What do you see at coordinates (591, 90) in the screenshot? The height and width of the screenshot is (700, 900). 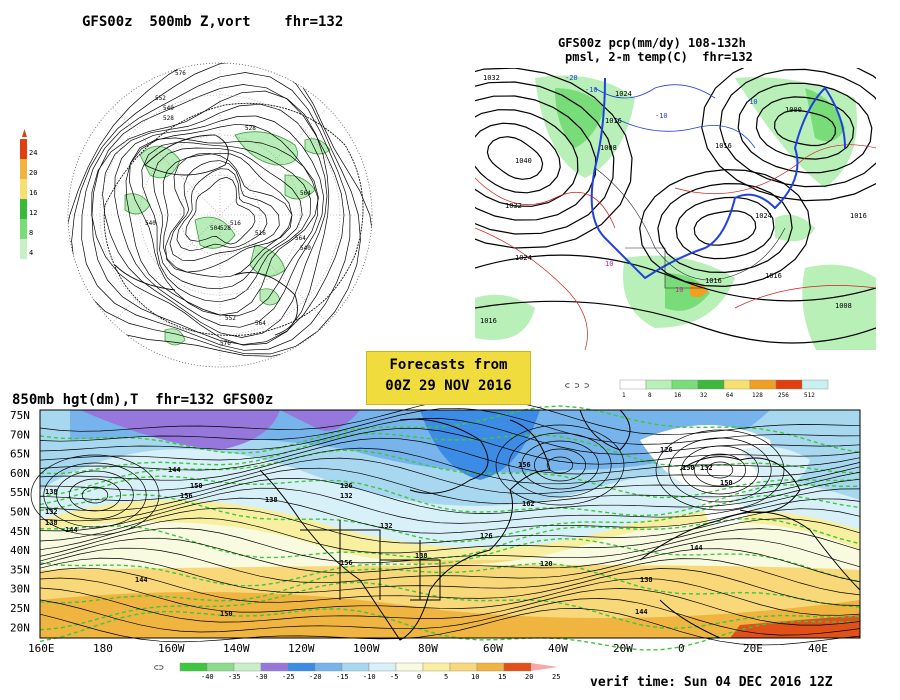 I see `temperature-label: -10` at bounding box center [591, 90].